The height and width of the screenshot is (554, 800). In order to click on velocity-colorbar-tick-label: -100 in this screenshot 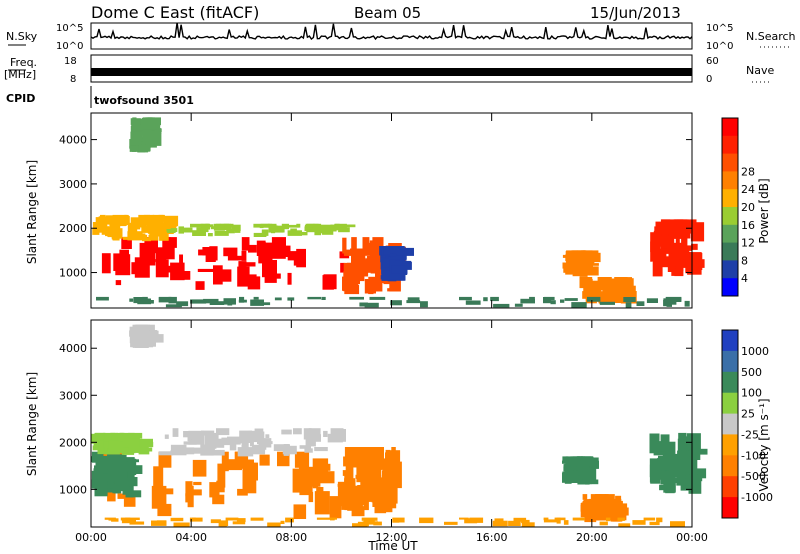, I will do `click(753, 455)`.